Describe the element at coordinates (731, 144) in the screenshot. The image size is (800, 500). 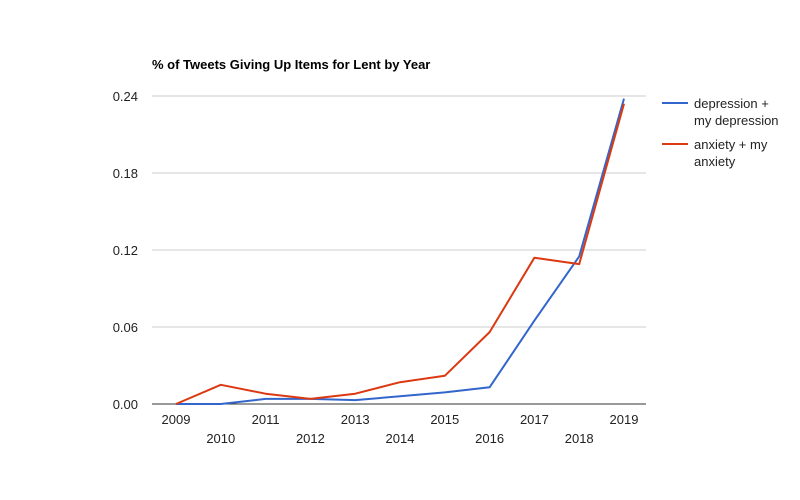
I see `legend-label-2: anxiety + my` at that location.